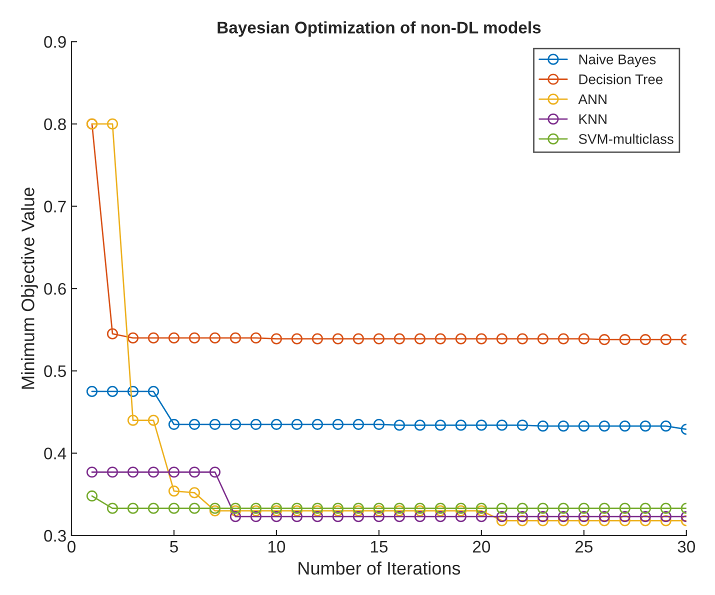 The width and height of the screenshot is (715, 595). I want to click on y-tick-label: 0.4, so click(55, 454).